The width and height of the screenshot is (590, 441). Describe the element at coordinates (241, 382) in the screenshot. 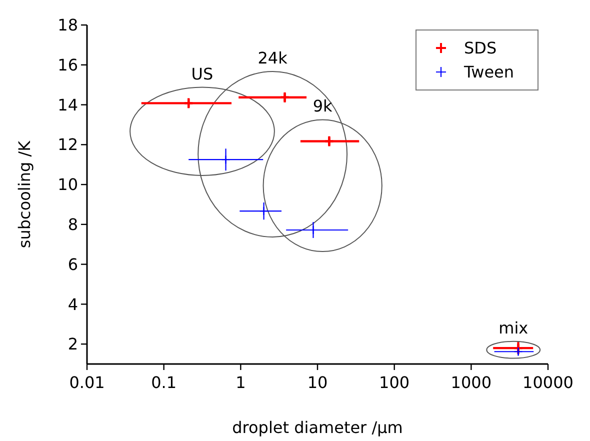

I see `x-tick-label: 1` at that location.